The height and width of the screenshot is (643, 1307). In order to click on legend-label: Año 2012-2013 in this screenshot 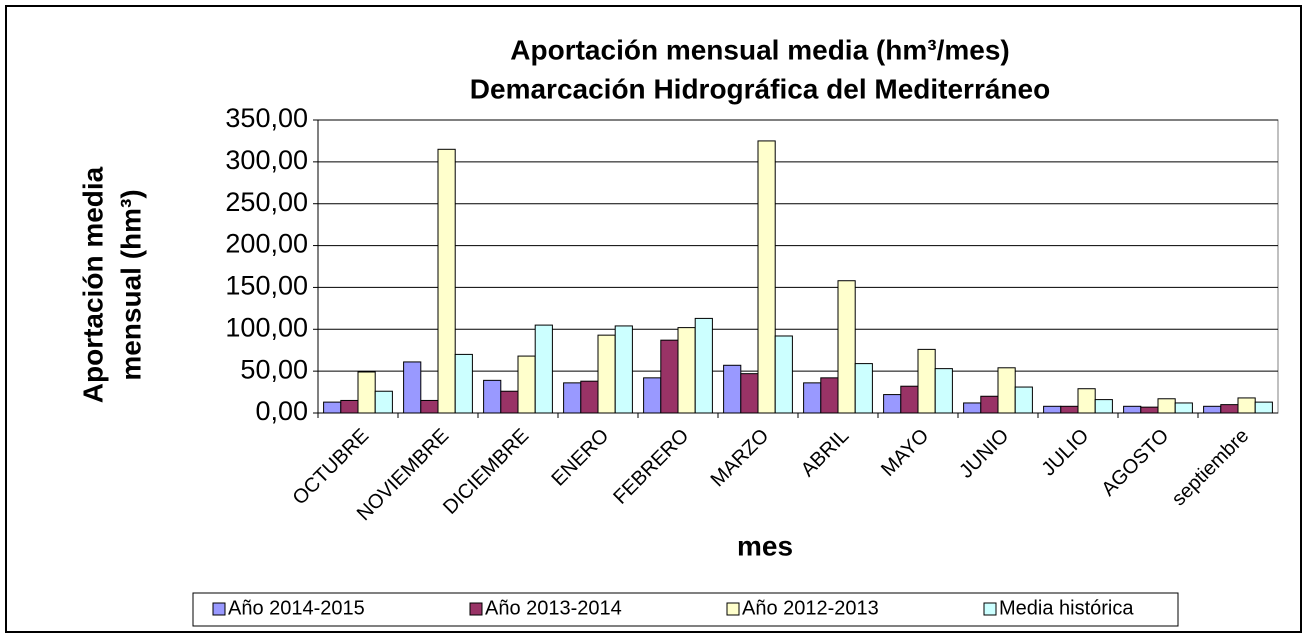, I will do `click(810, 608)`.